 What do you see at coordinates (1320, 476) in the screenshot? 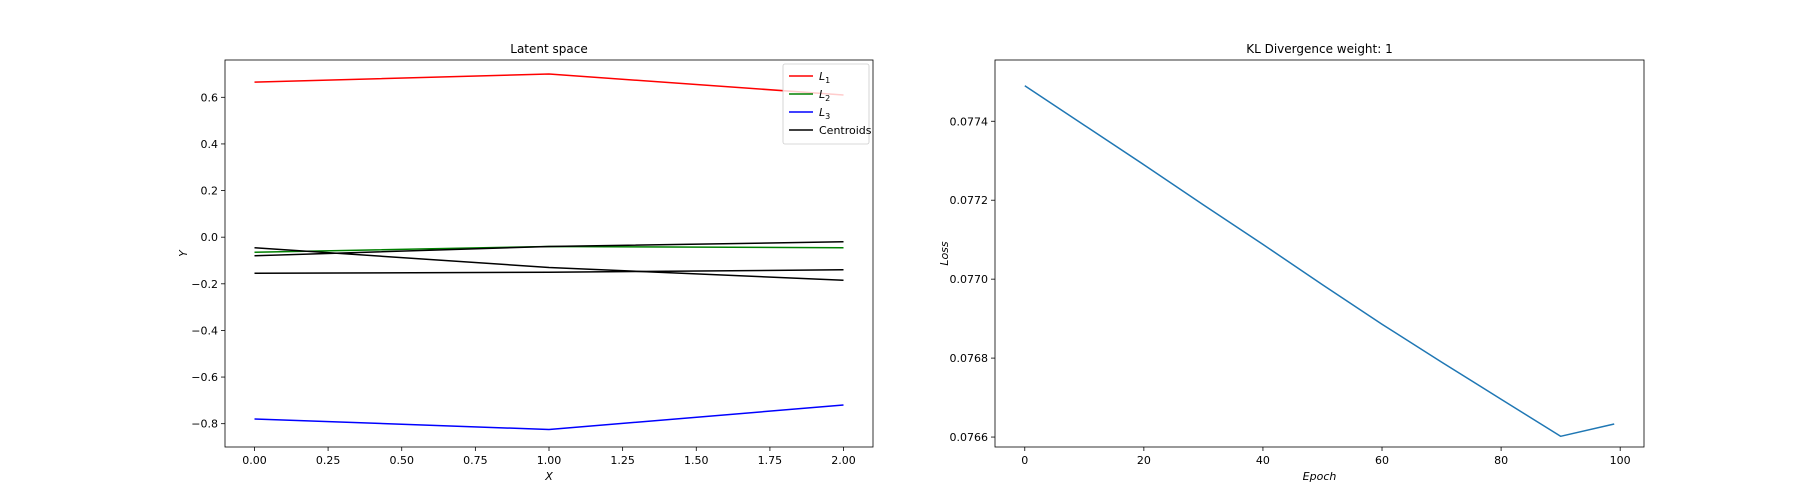
I see `kl-x-axis-label: Epoch` at bounding box center [1320, 476].